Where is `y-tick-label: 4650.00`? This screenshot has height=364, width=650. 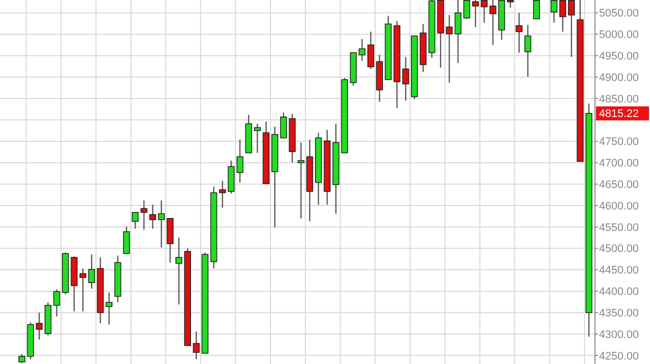
y-tick-label: 4650.00 is located at coordinates (619, 184).